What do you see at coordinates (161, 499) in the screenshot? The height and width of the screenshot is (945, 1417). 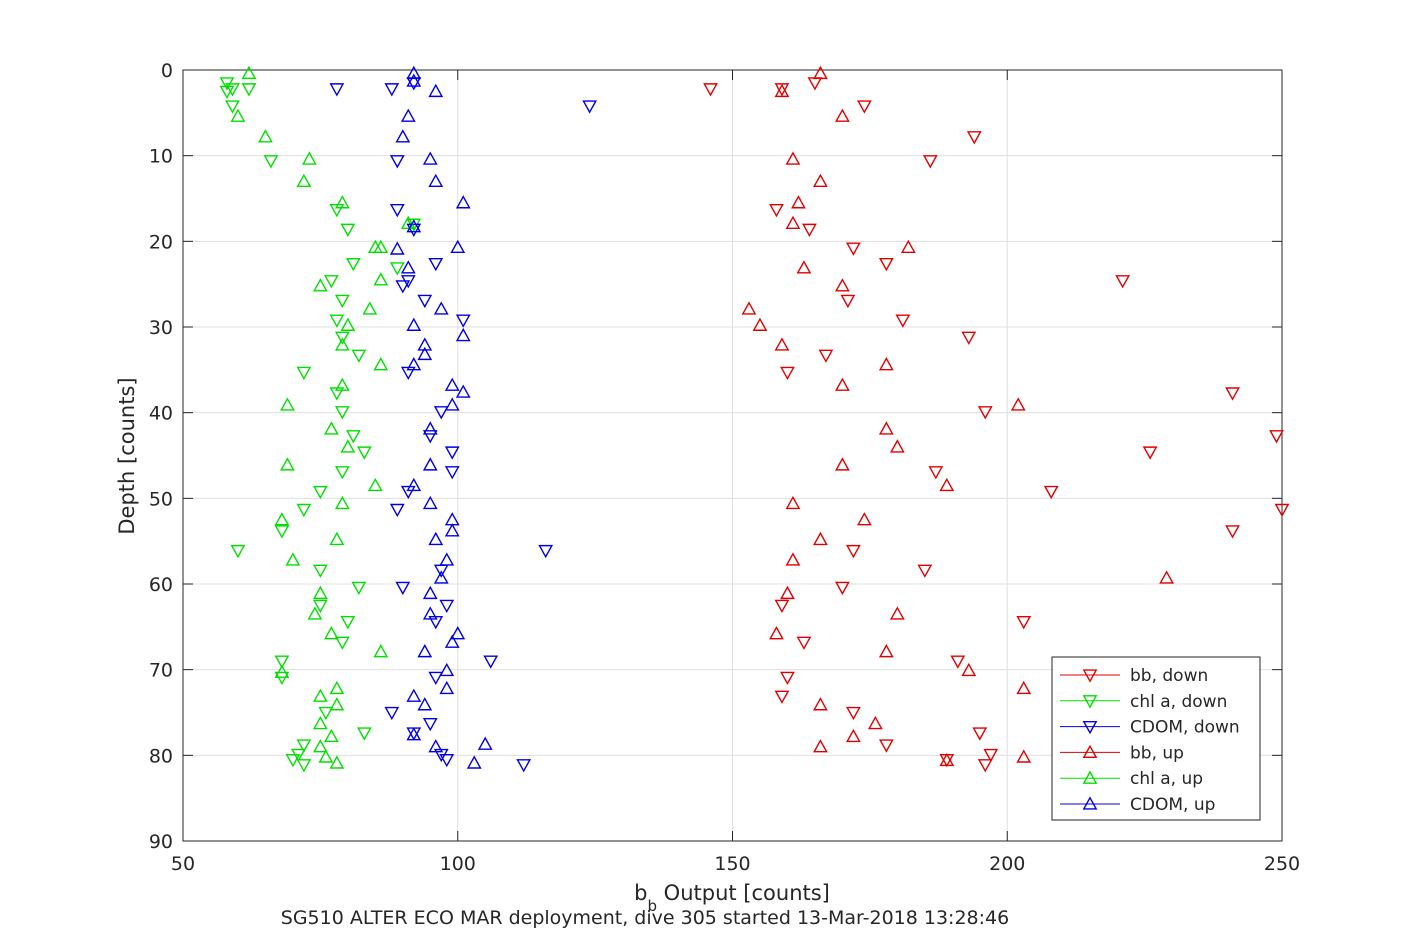 I see `y-tick-label: 50` at bounding box center [161, 499].